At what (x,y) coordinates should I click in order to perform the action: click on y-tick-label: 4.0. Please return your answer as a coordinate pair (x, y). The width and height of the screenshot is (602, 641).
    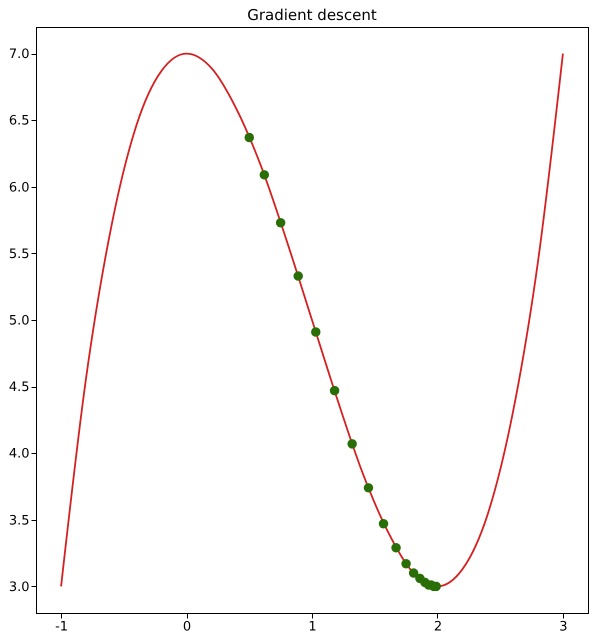
    Looking at the image, I should click on (19, 454).